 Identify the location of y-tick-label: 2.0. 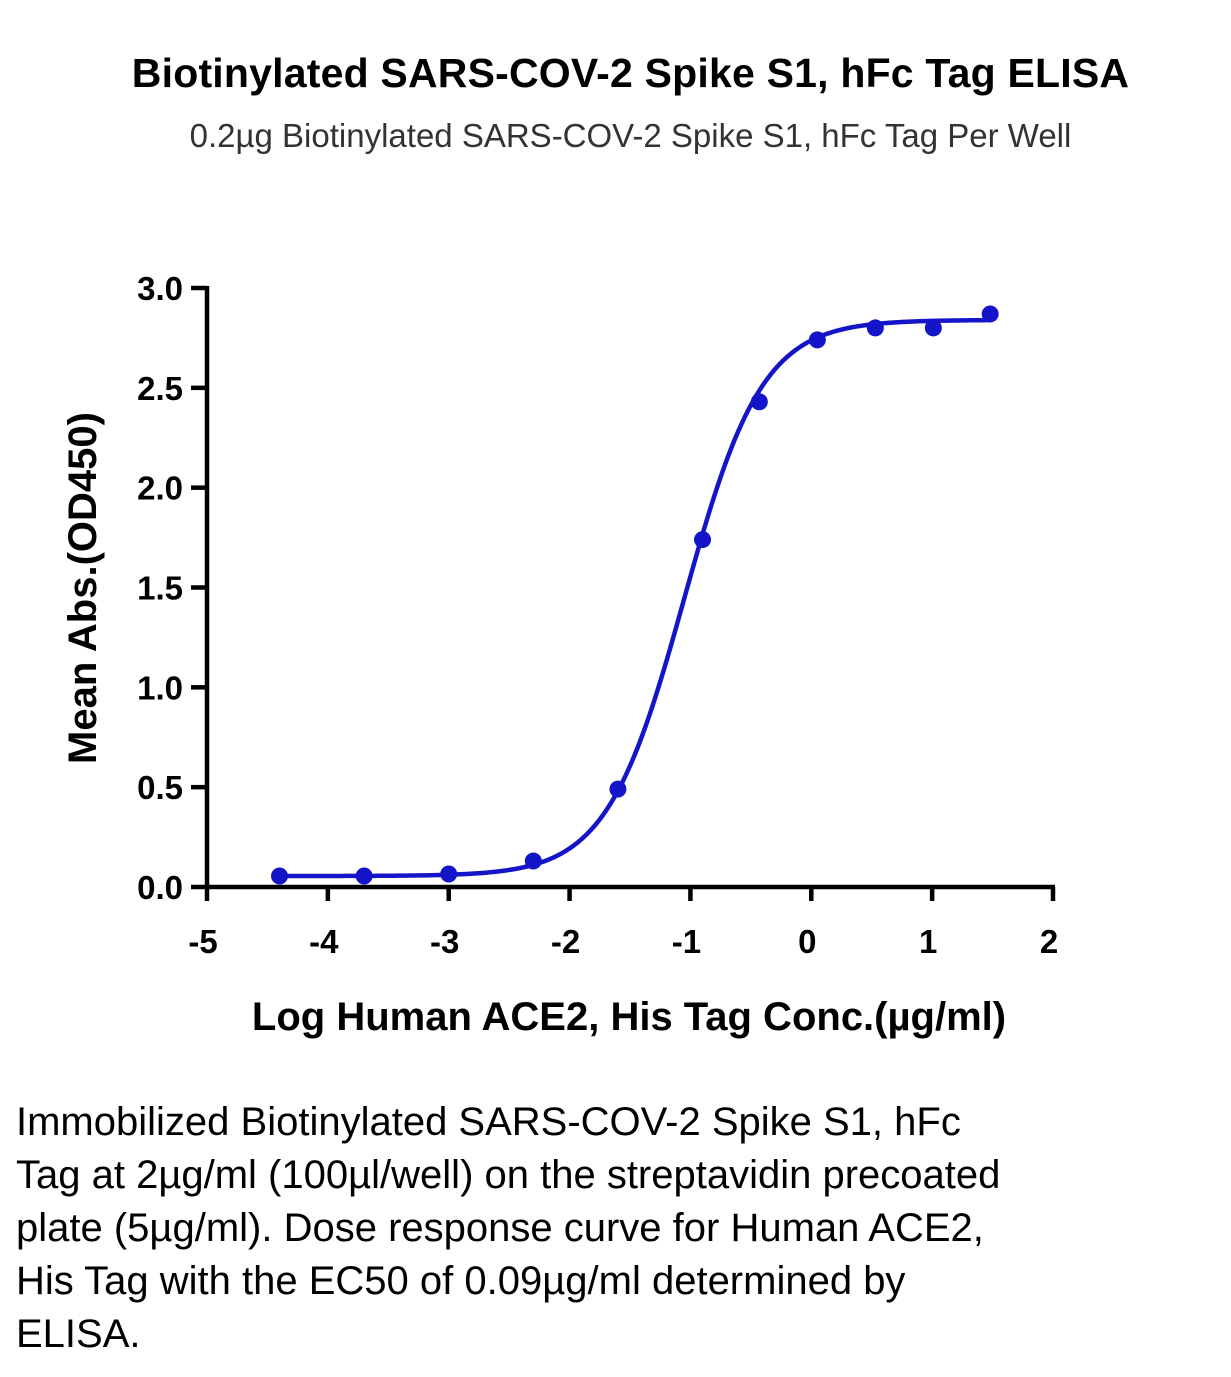
(160, 488).